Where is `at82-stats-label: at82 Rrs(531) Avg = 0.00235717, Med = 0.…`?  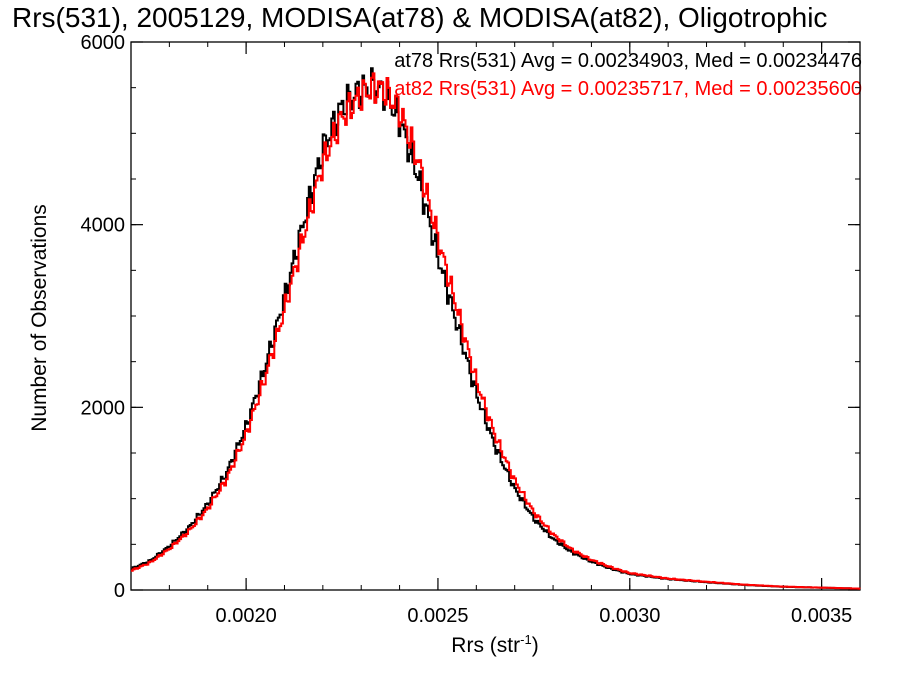
at82-stats-label: at82 Rrs(531) Avg = 0.00235717, Med = 0.… is located at coordinates (628, 89).